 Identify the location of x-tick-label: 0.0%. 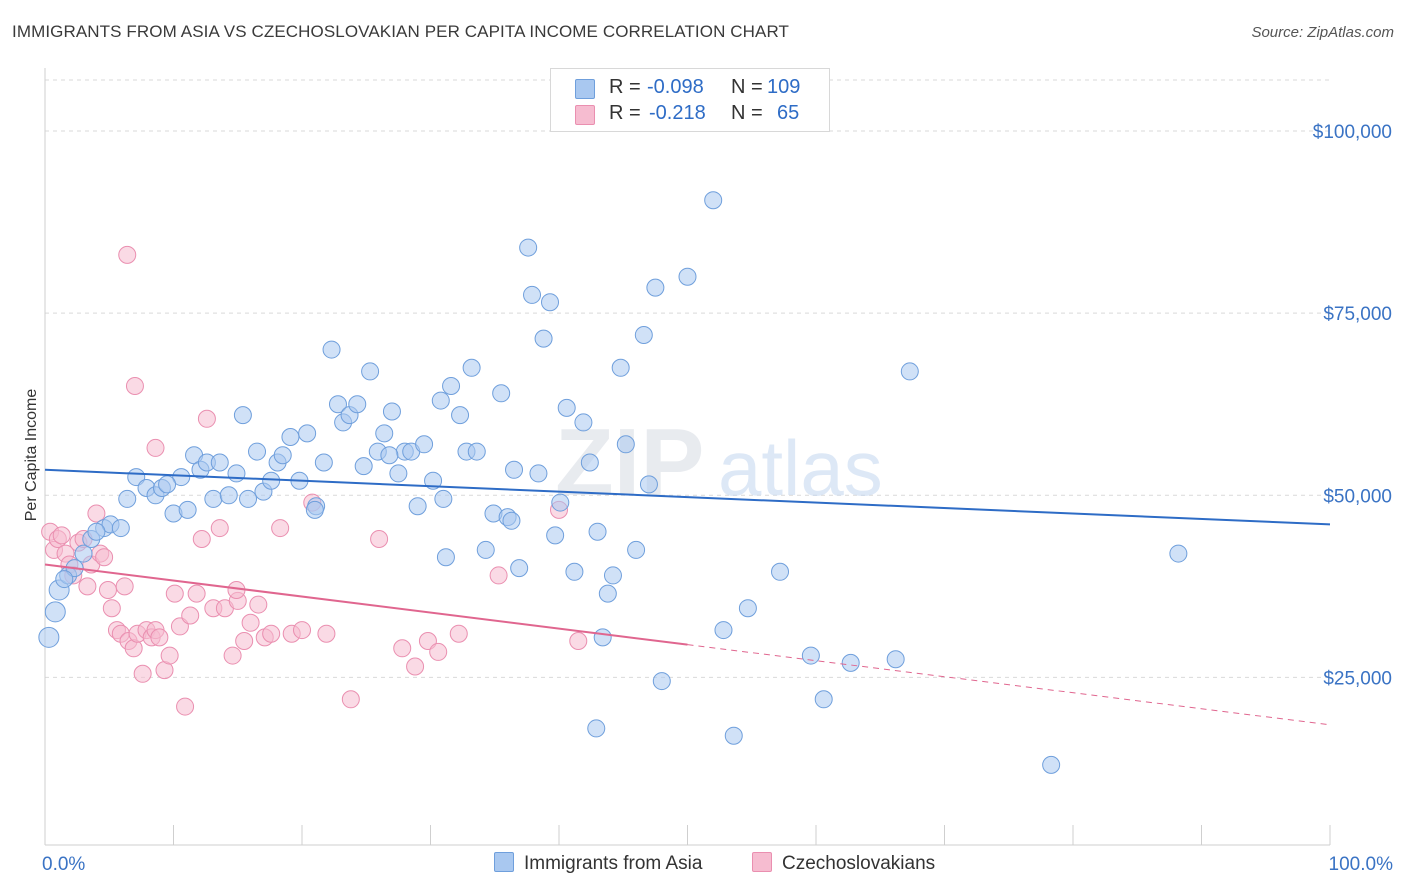
(63, 864).